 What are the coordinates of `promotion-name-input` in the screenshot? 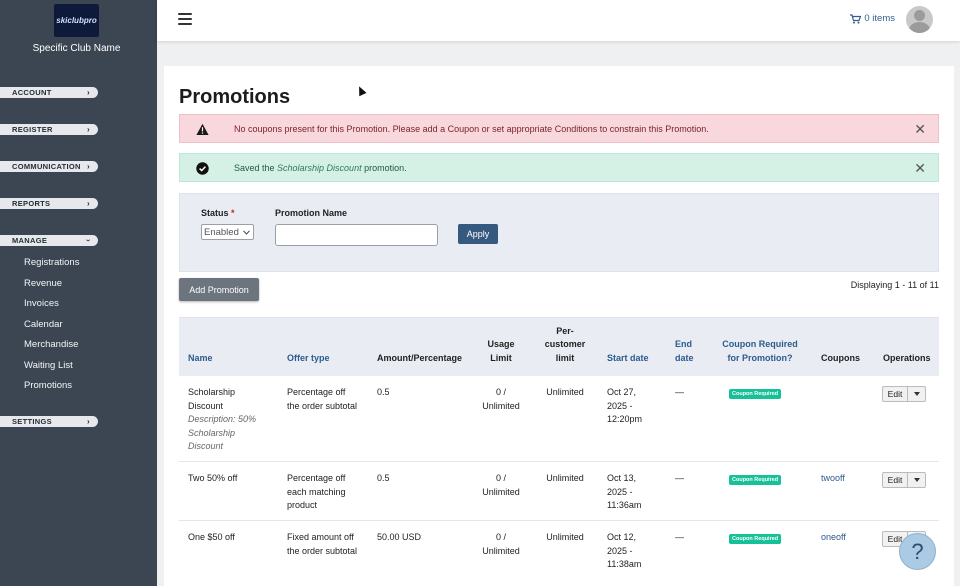 It's located at (356, 235).